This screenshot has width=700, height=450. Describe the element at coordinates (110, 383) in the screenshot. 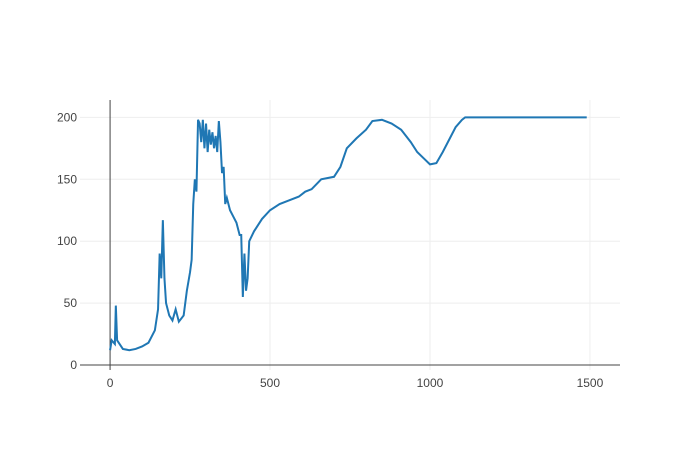

I see `x-tick-label: 0` at that location.